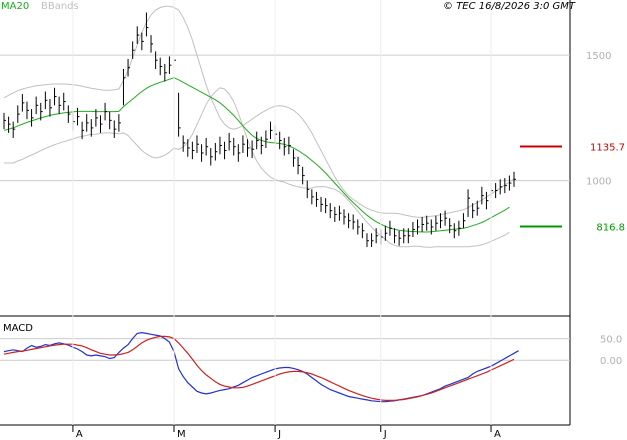 The height and width of the screenshot is (440, 627). I want to click on macd-series-line, so click(261, 367).